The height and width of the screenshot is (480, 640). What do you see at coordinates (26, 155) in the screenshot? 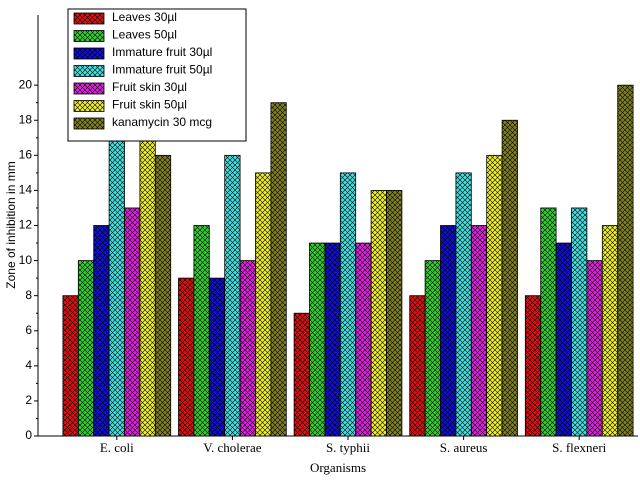
I see `y-tick-label: 16` at bounding box center [26, 155].